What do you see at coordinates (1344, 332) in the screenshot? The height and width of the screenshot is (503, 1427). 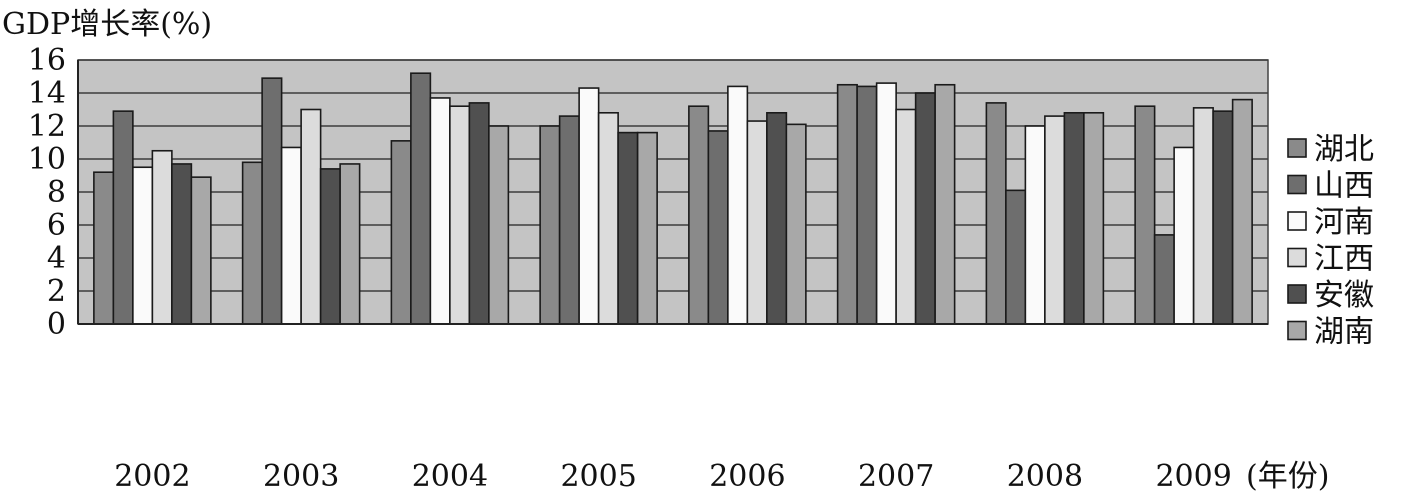 I see `legend-label: 湖南` at bounding box center [1344, 332].